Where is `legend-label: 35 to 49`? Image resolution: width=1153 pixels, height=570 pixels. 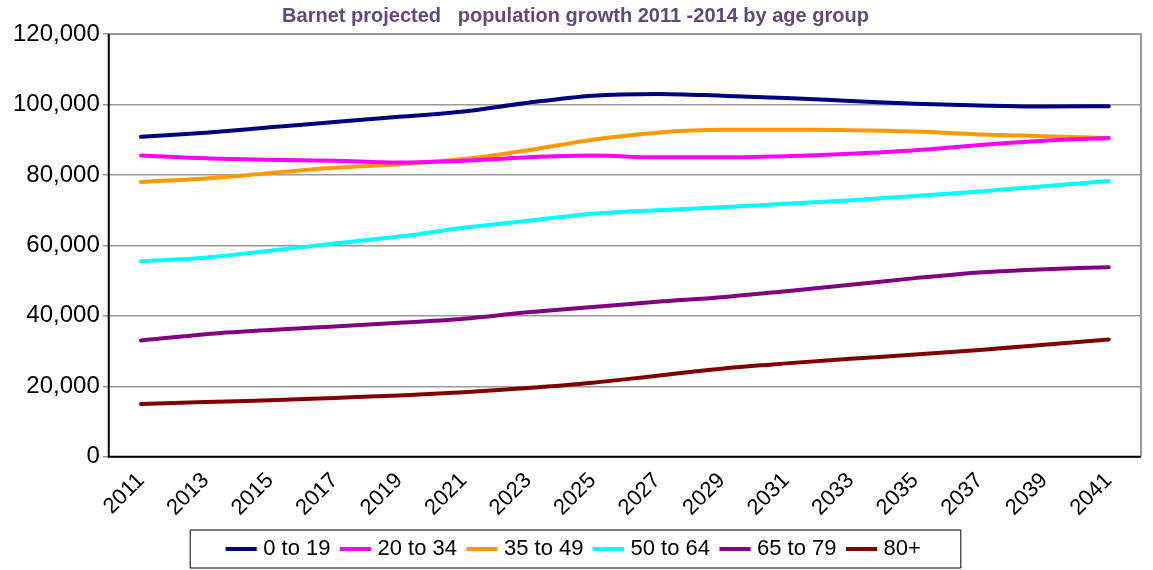
legend-label: 35 to 49 is located at coordinates (543, 548).